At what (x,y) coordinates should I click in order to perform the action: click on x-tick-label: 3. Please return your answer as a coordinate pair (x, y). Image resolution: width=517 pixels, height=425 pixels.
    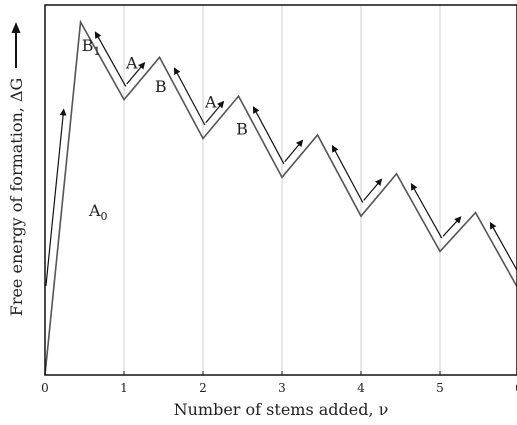
    Looking at the image, I should click on (282, 388).